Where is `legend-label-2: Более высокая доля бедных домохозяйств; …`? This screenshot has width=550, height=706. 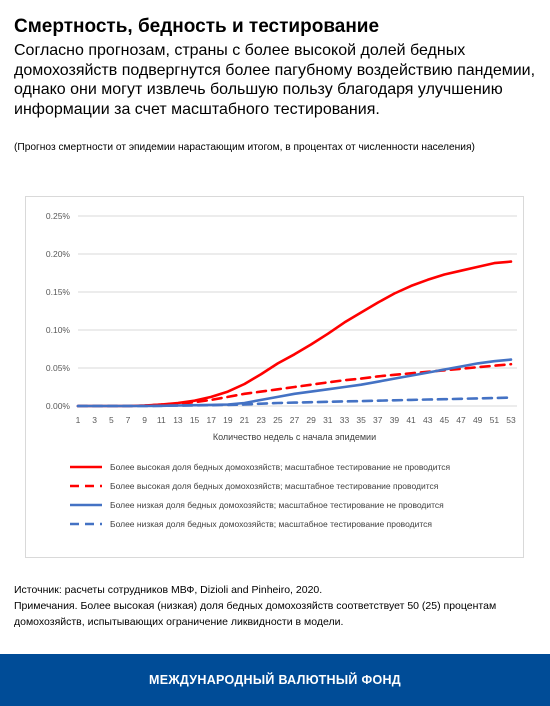
legend-label-2: Более высокая доля бедных домохозяйств; … is located at coordinates (274, 486).